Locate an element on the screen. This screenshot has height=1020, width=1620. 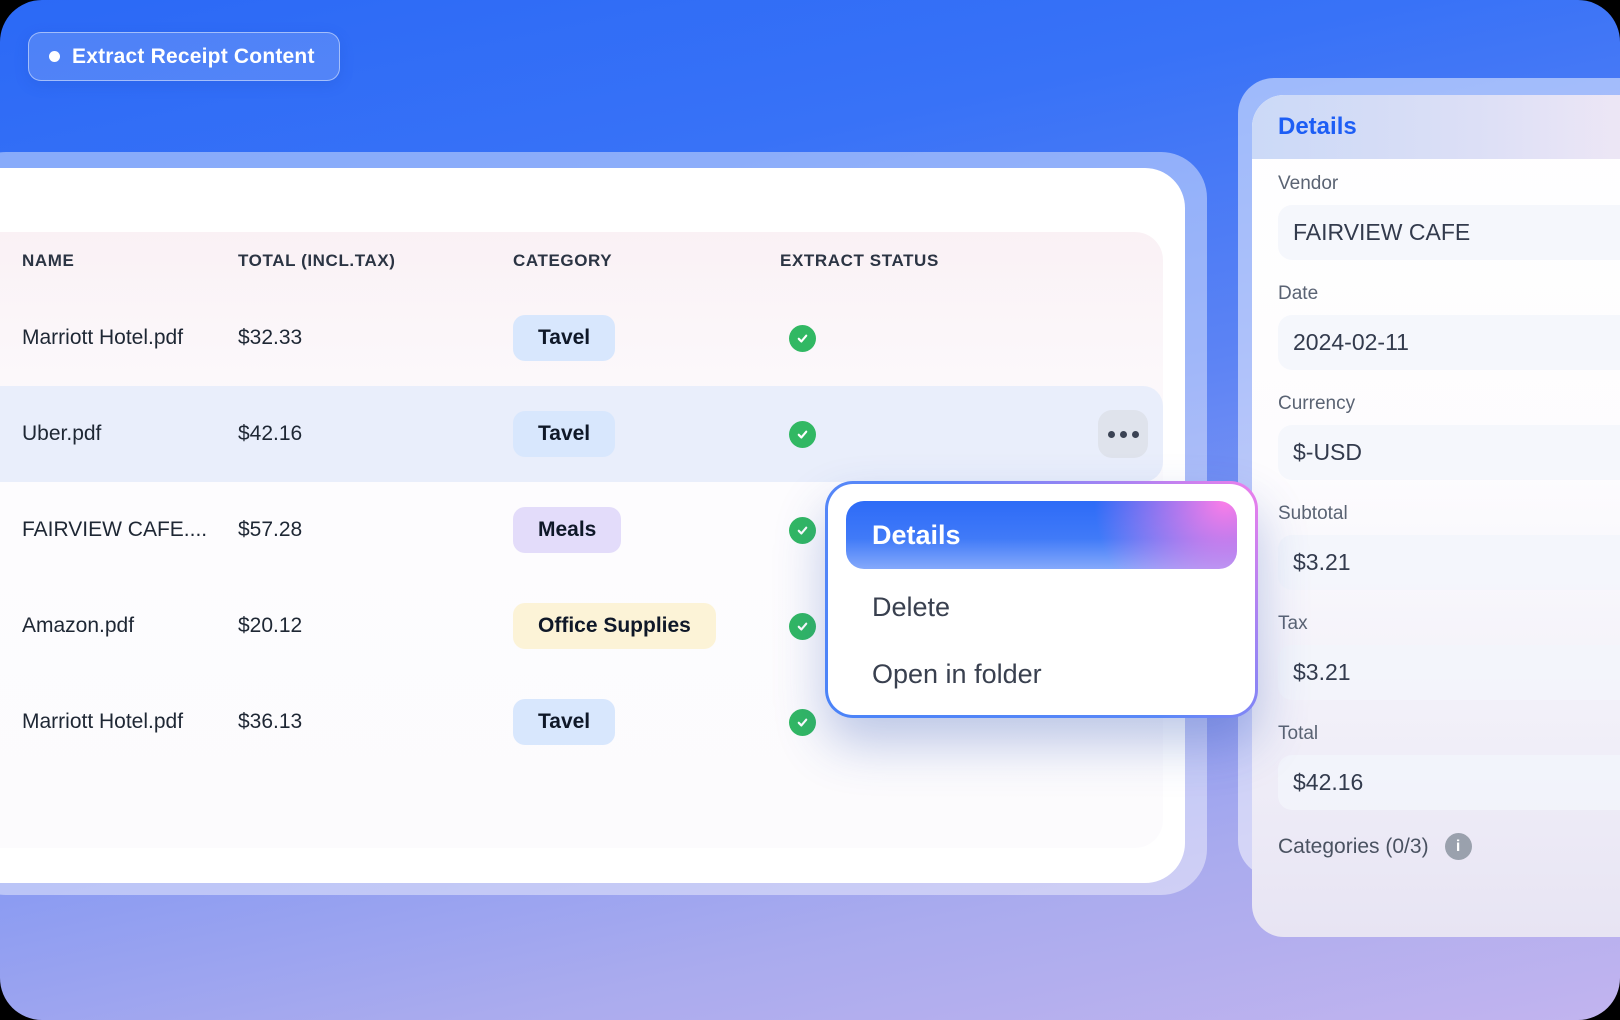
menu-item-open-in-folder: Open in folder is located at coordinates (957, 674).